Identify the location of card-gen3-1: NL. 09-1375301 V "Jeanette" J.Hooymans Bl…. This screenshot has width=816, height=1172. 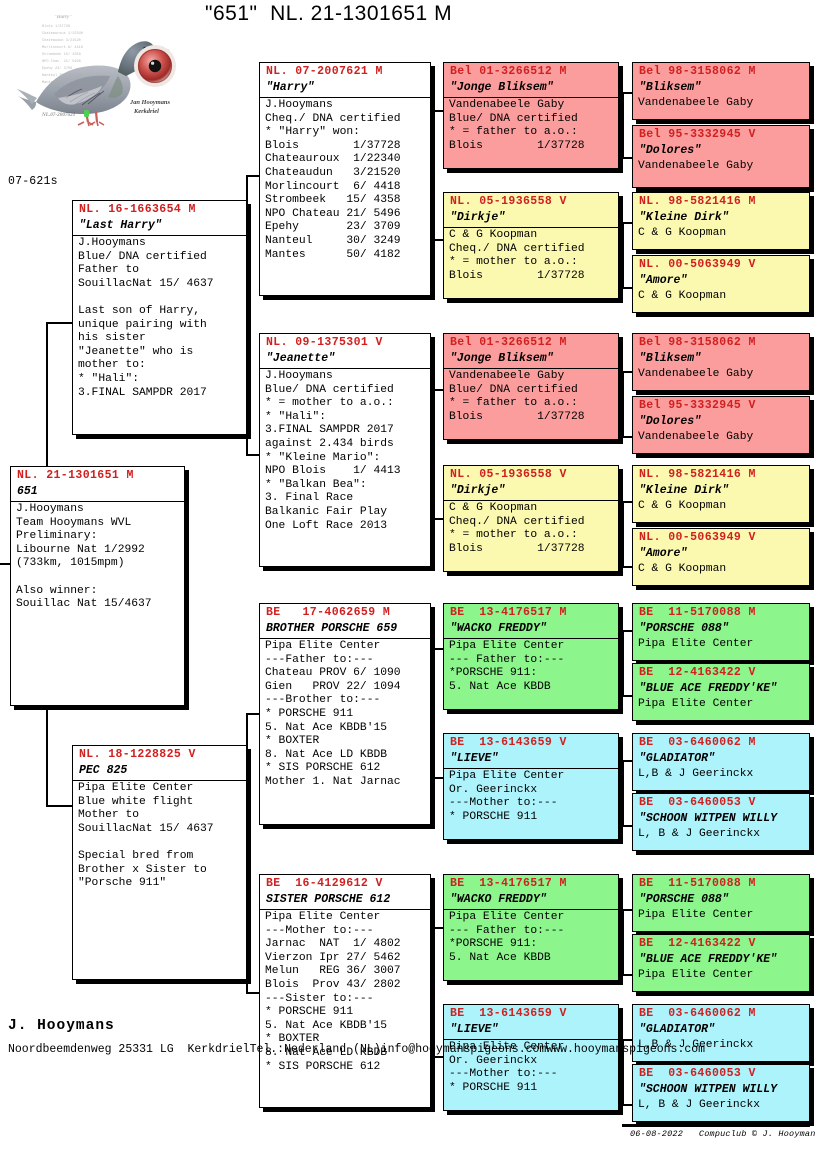
(345, 450).